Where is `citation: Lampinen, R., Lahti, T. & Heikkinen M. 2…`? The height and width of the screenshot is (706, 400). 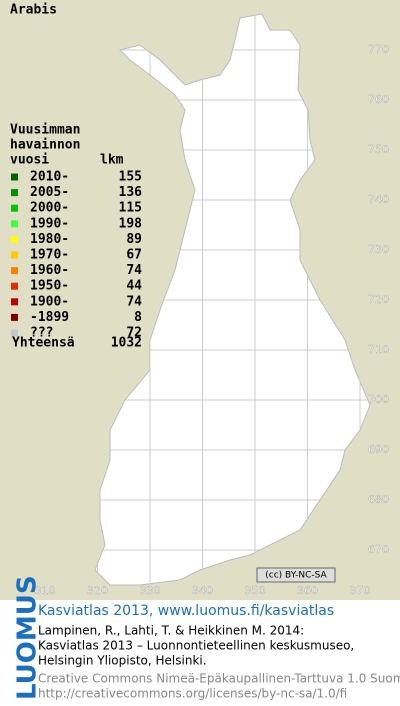
citation: Lampinen, R., Lahti, T. & Heikkinen M. 2… is located at coordinates (171, 631).